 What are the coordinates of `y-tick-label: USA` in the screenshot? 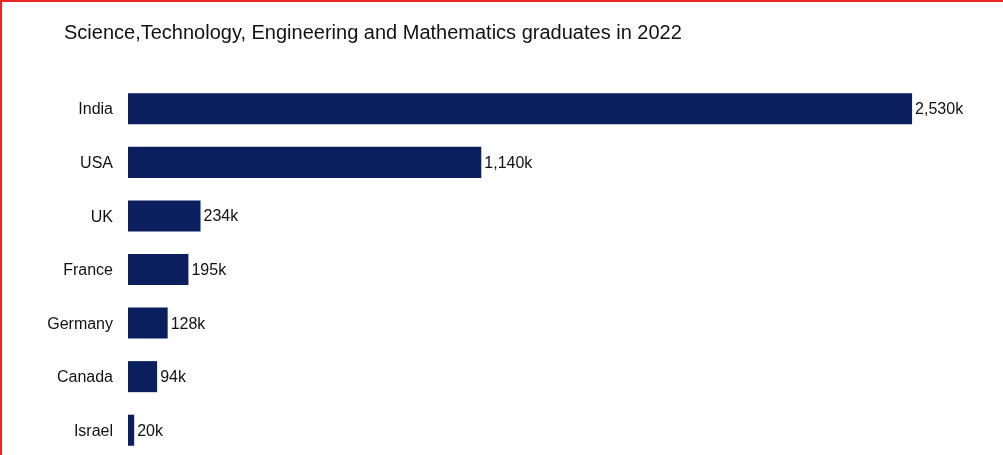 It's located at (97, 162).